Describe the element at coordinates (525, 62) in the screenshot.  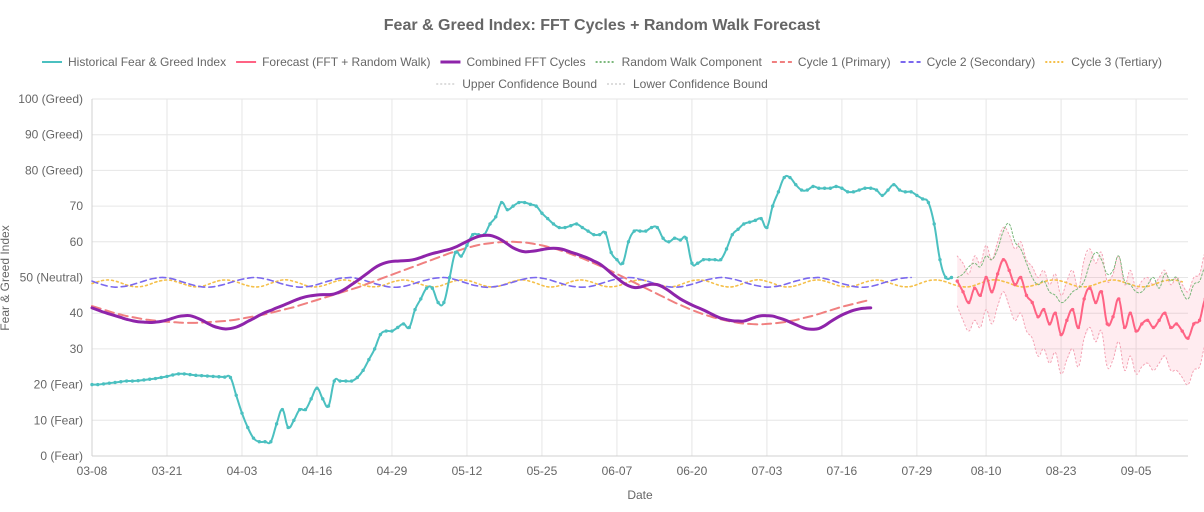
I see `legend-label: Combined FFT Cycles` at that location.